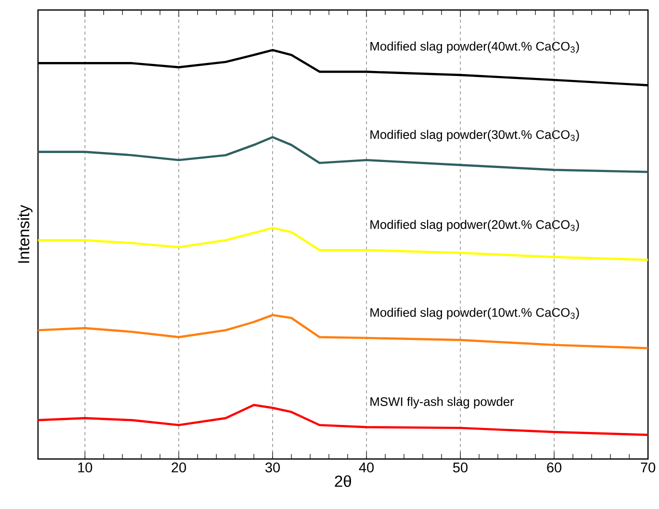 Image resolution: width=659 pixels, height=509 pixels. I want to click on x-tick-label: 50, so click(460, 467).